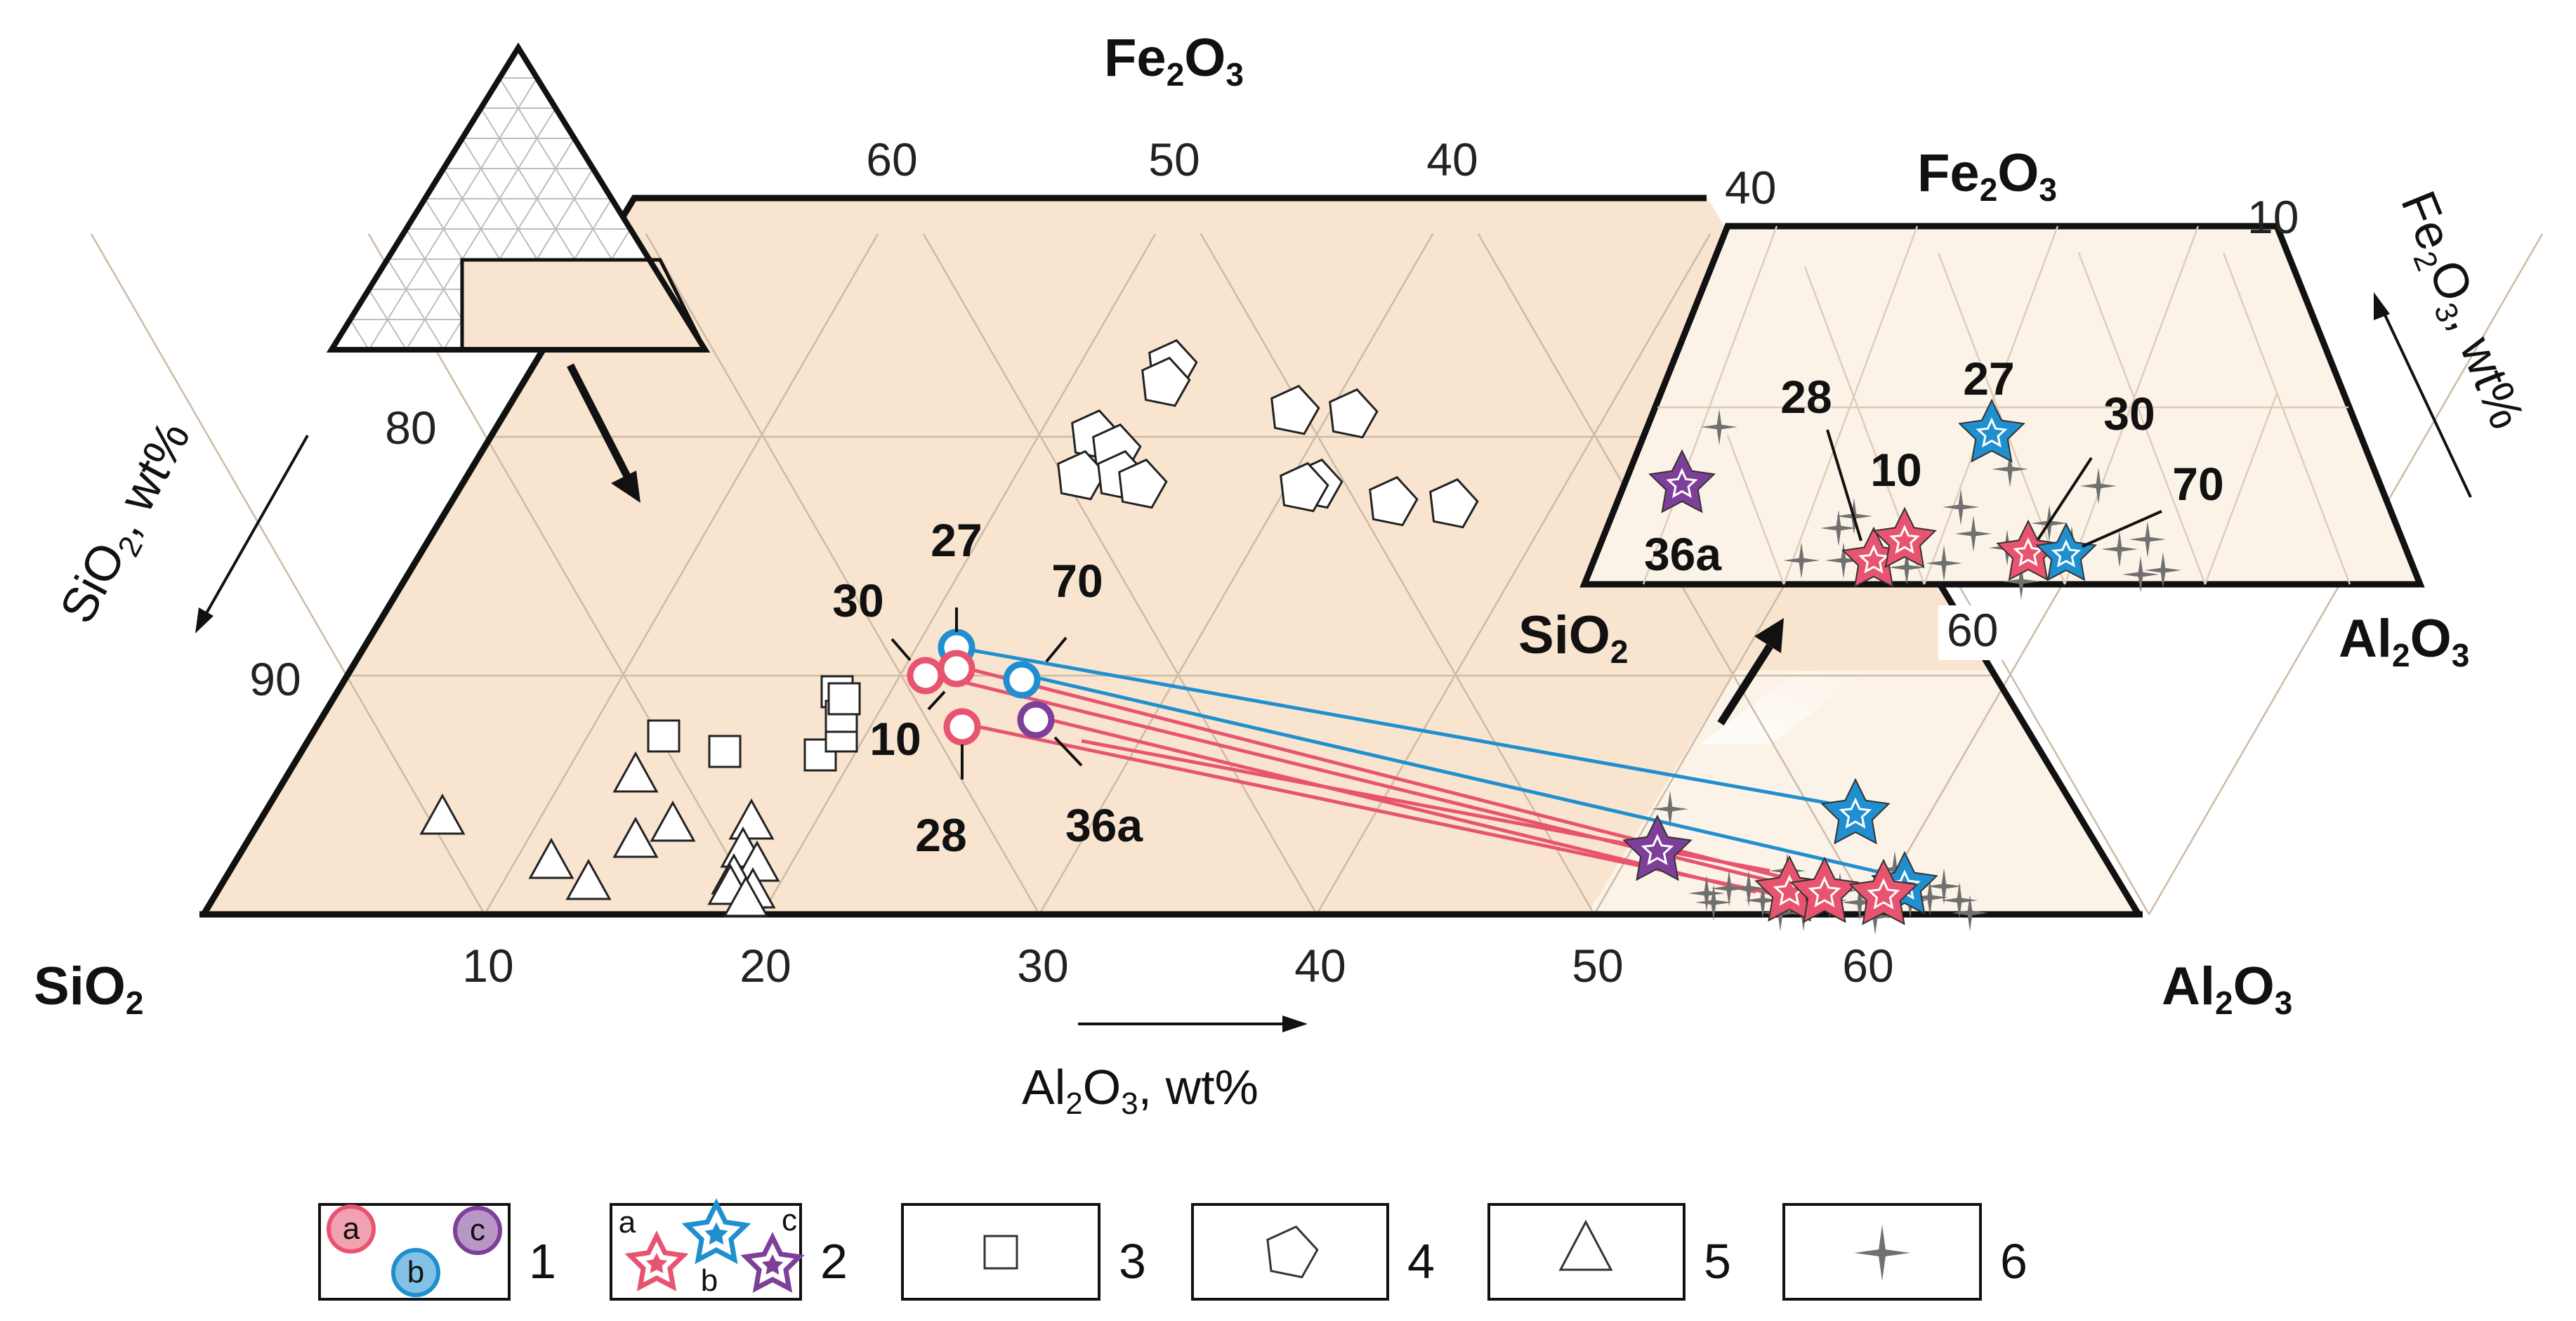  I want to click on legend-circle-letter-c: c, so click(477, 1230).